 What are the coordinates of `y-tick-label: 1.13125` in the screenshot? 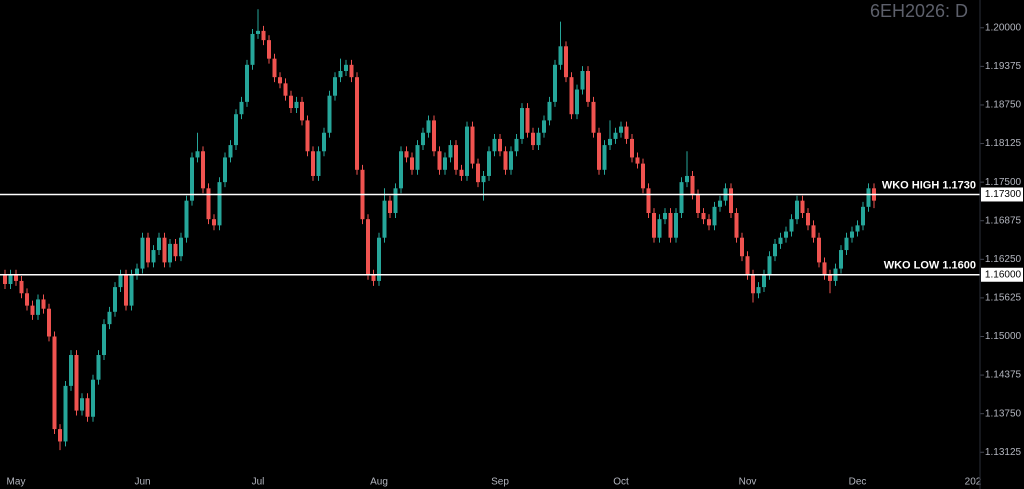 It's located at (1003, 452).